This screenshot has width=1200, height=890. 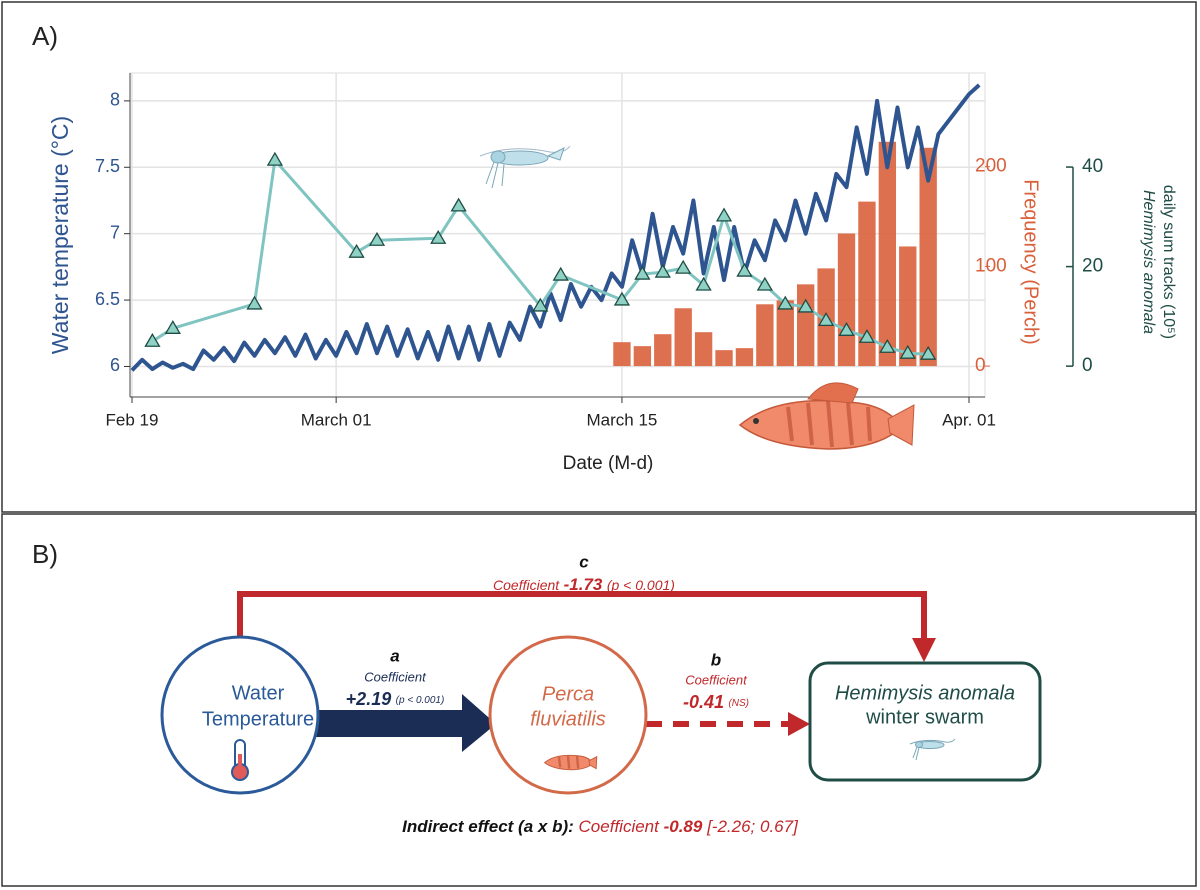 I want to click on y2-tick-label: 0, so click(x=980, y=365).